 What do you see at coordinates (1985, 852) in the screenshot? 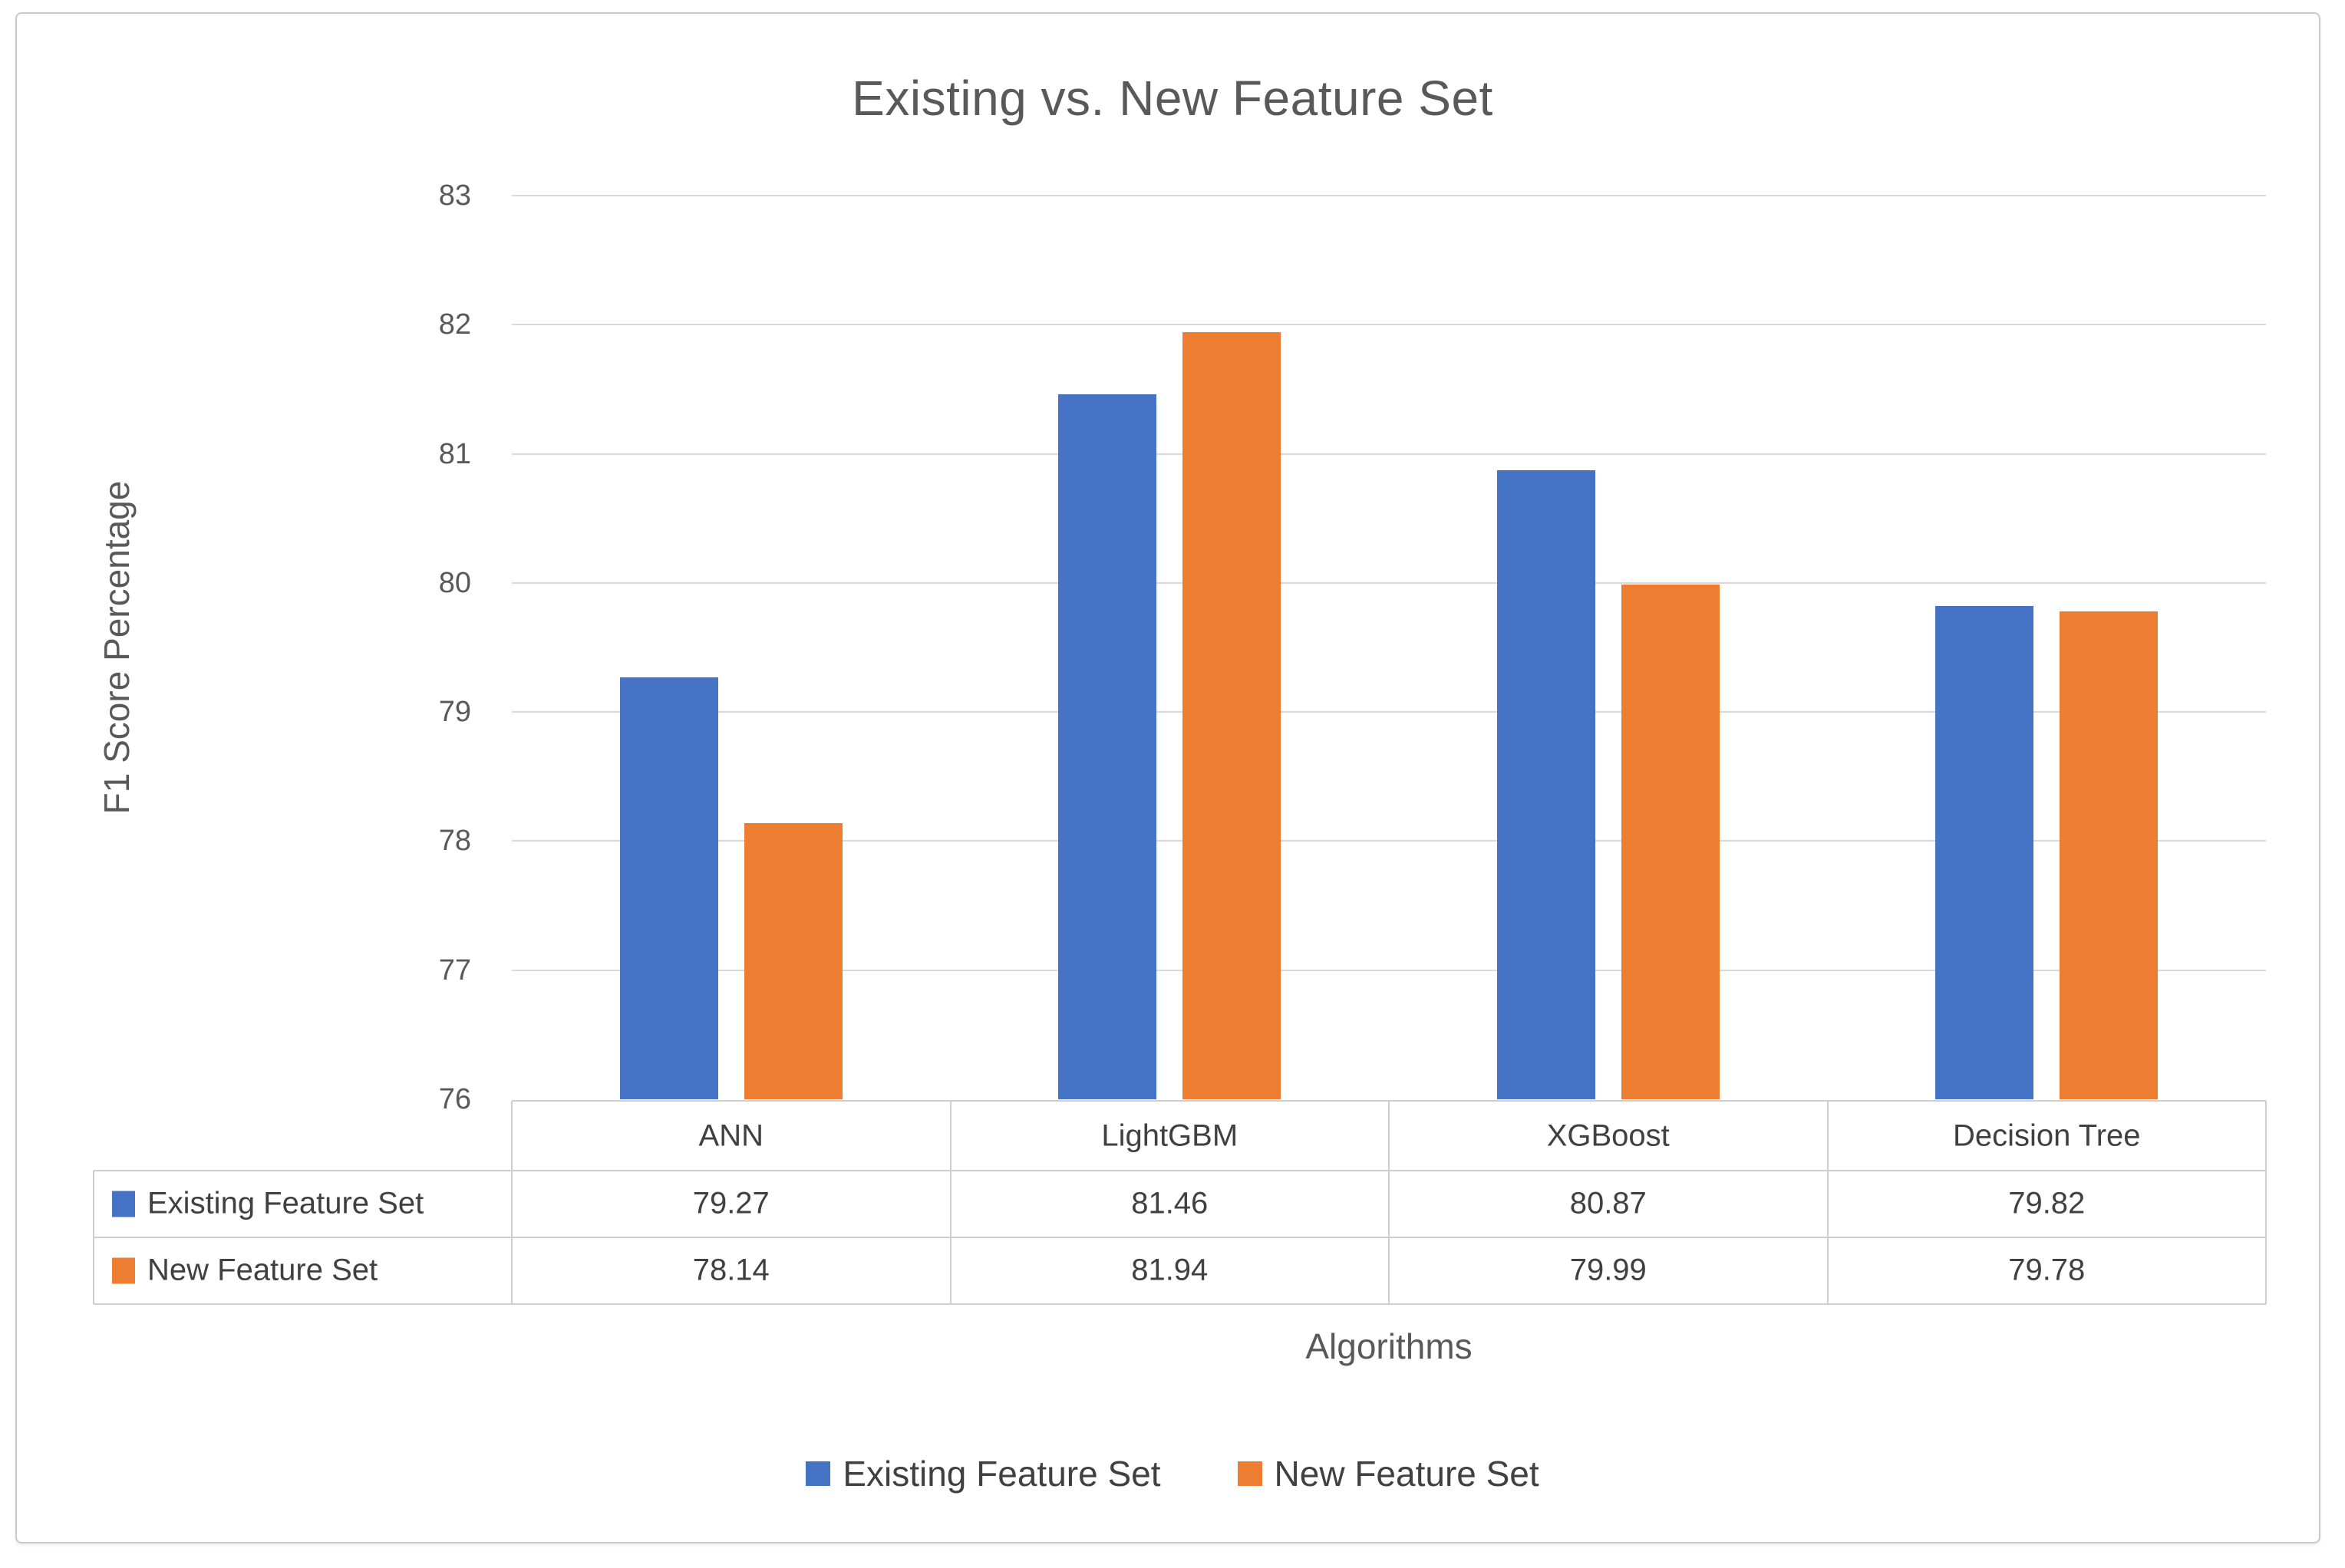
I see `bar-existing-feature-set-decision-tree` at bounding box center [1985, 852].